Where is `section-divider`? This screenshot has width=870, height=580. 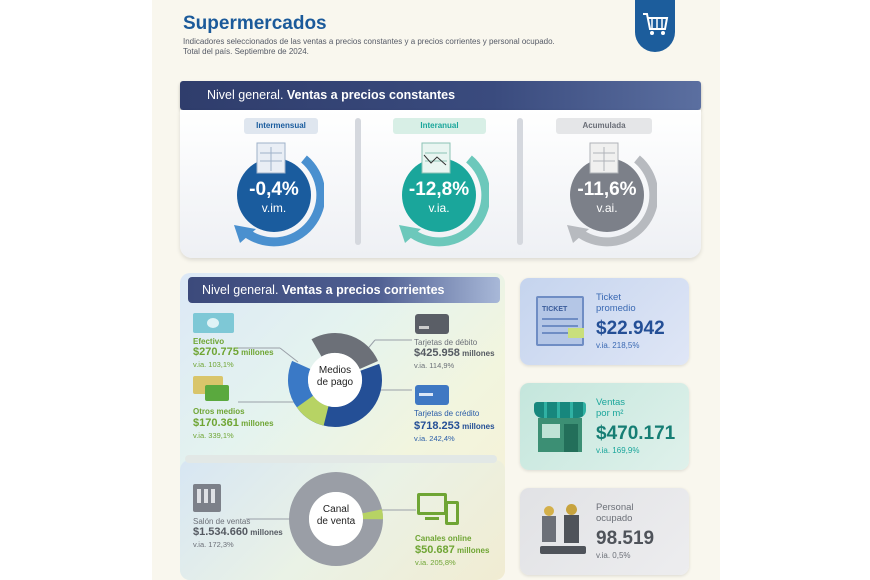
section-divider is located at coordinates (341, 459).